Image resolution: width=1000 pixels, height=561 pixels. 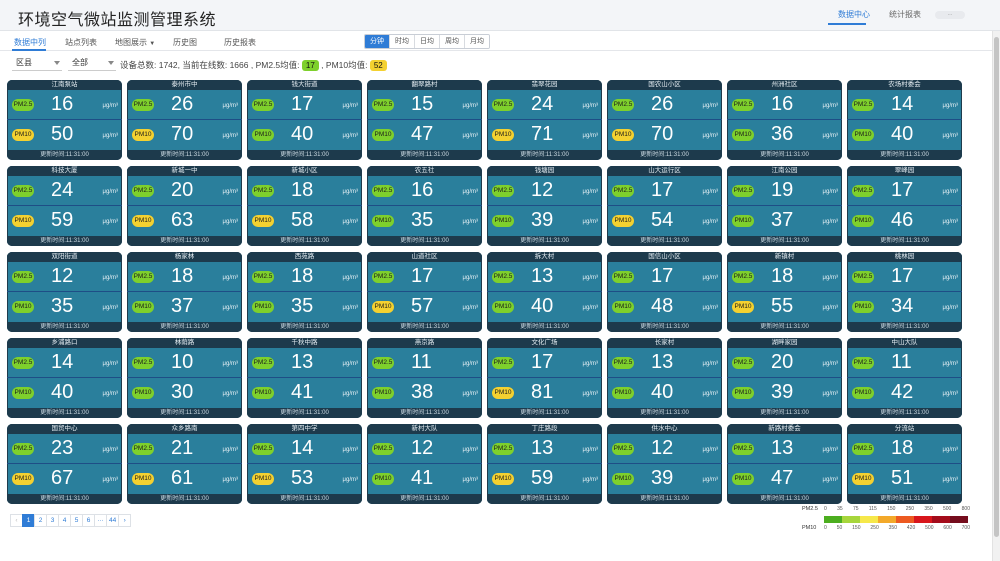 I want to click on legend-tick-label: 75, so click(x=855, y=509).